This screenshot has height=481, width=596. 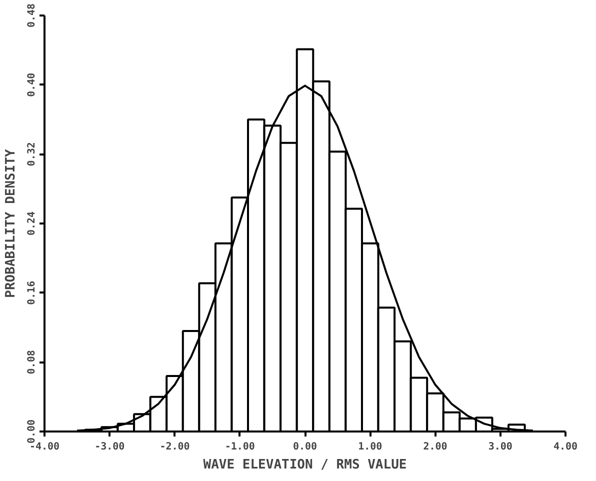 I want to click on x-tick-label: 4.00, so click(x=565, y=447).